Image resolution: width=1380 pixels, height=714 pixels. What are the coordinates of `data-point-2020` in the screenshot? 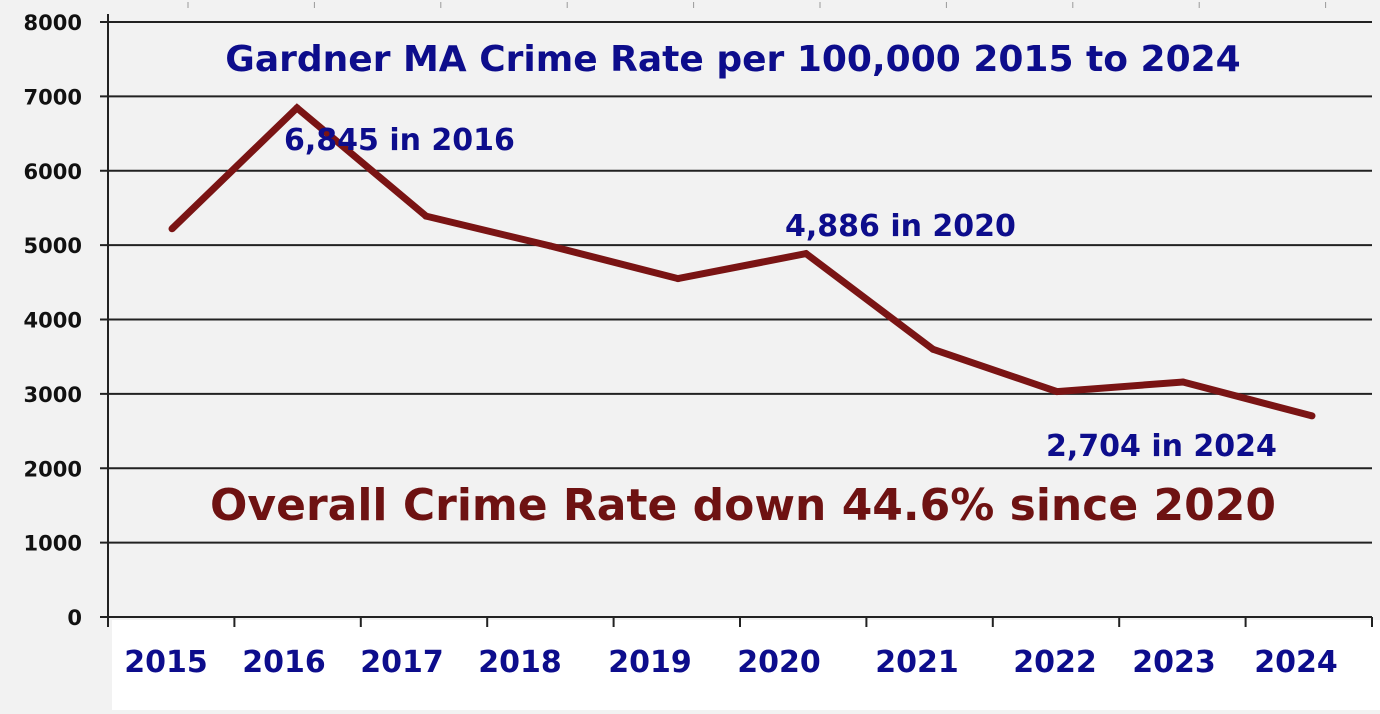 It's located at (806, 254).